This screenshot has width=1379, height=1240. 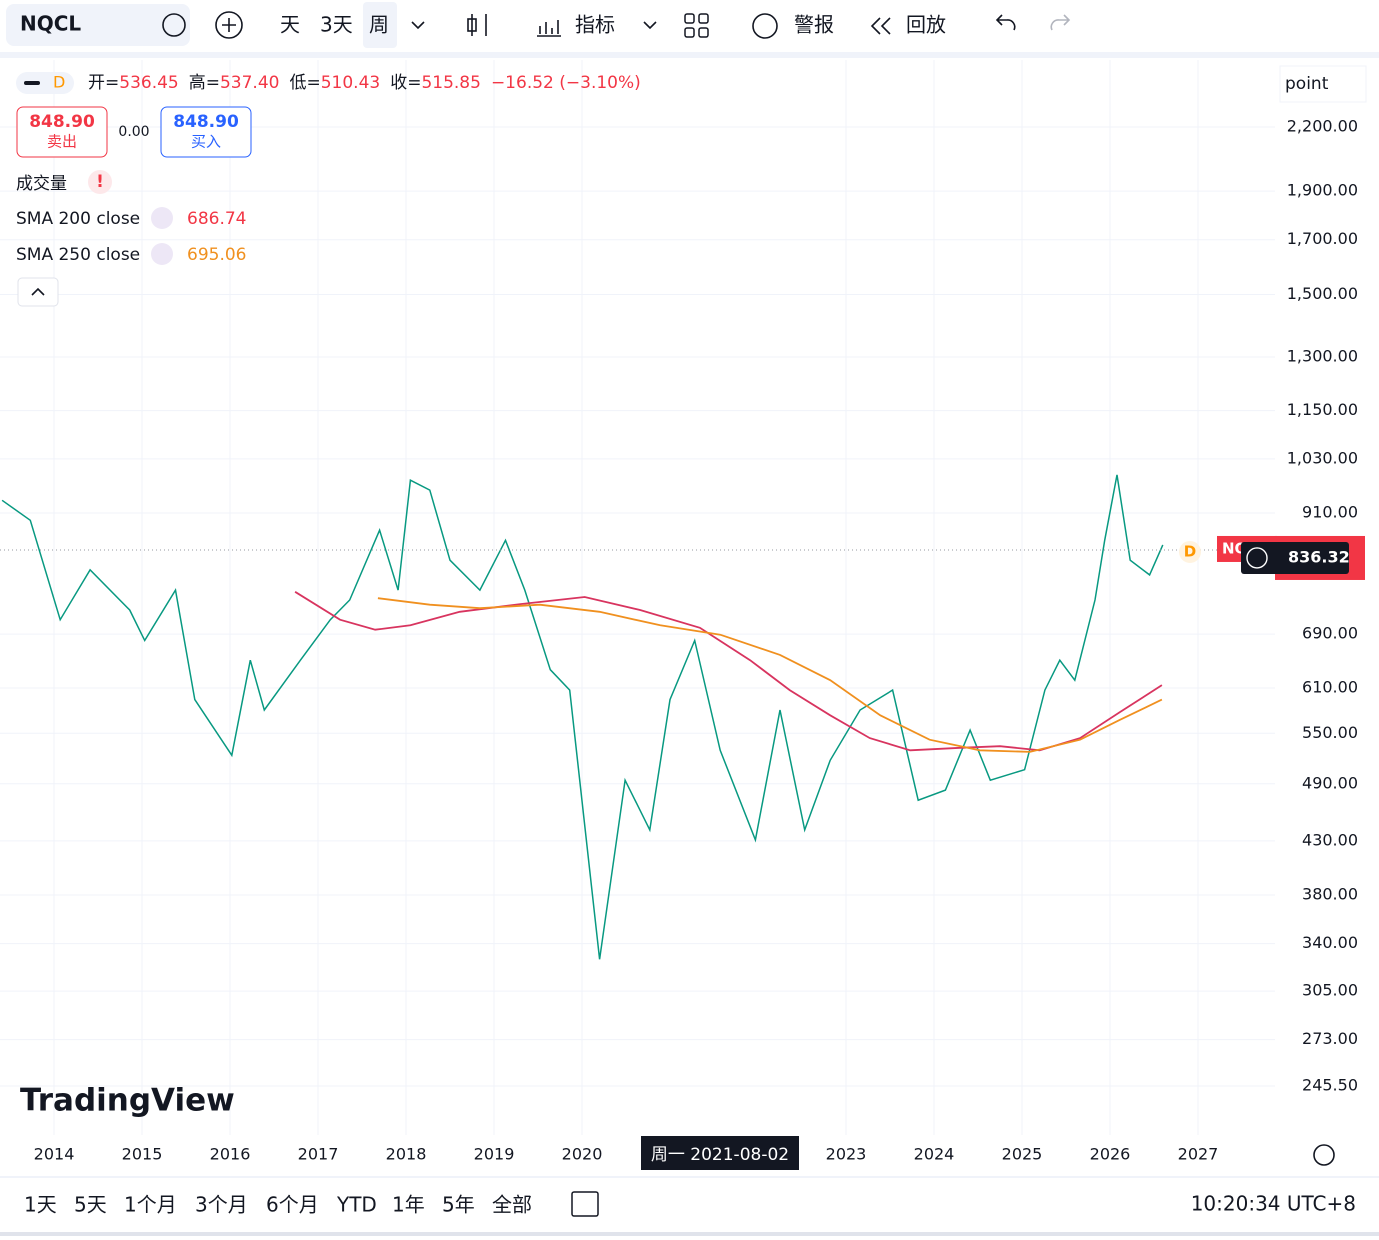 What do you see at coordinates (221, 1205) in the screenshot?
I see `range-button: 3个月` at bounding box center [221, 1205].